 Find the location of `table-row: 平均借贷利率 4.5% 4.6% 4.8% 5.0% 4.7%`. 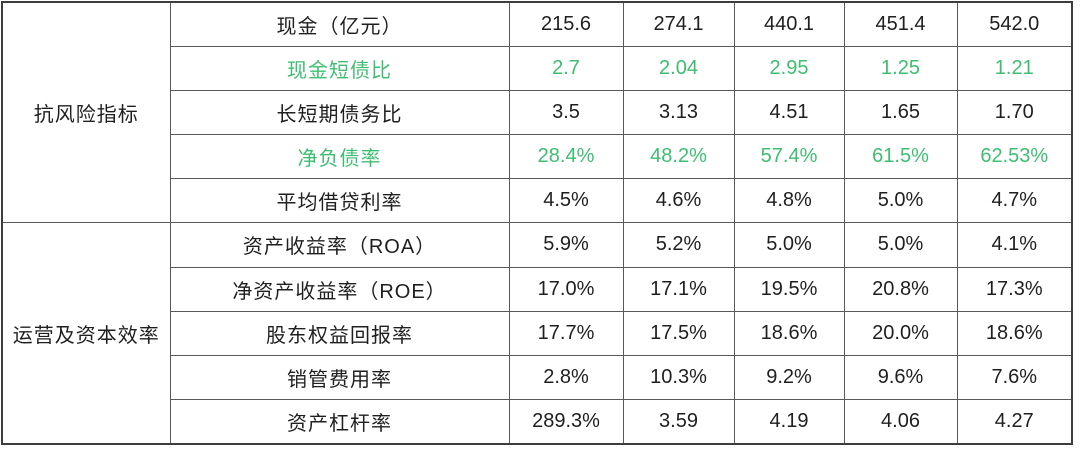

table-row: 平均借贷利率 4.5% 4.6% 4.8% 5.0% 4.7% is located at coordinates (537, 201).